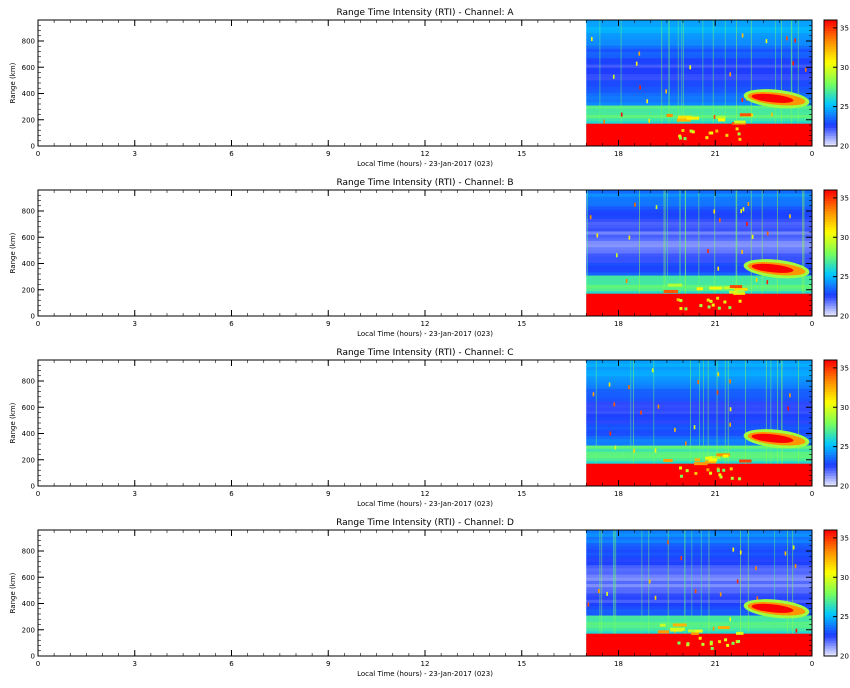 This screenshot has width=850, height=688. I want to click on x-axis-label: Local Time (hours) - 23-Jan-2017 (023), so click(425, 504).